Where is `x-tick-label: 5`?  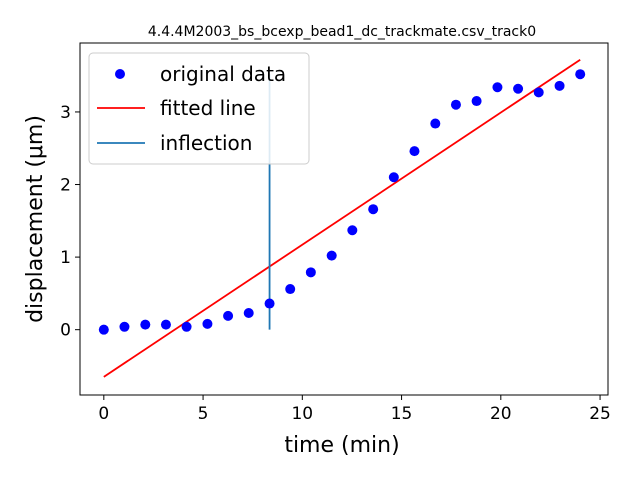 x-tick-label: 5 is located at coordinates (203, 414).